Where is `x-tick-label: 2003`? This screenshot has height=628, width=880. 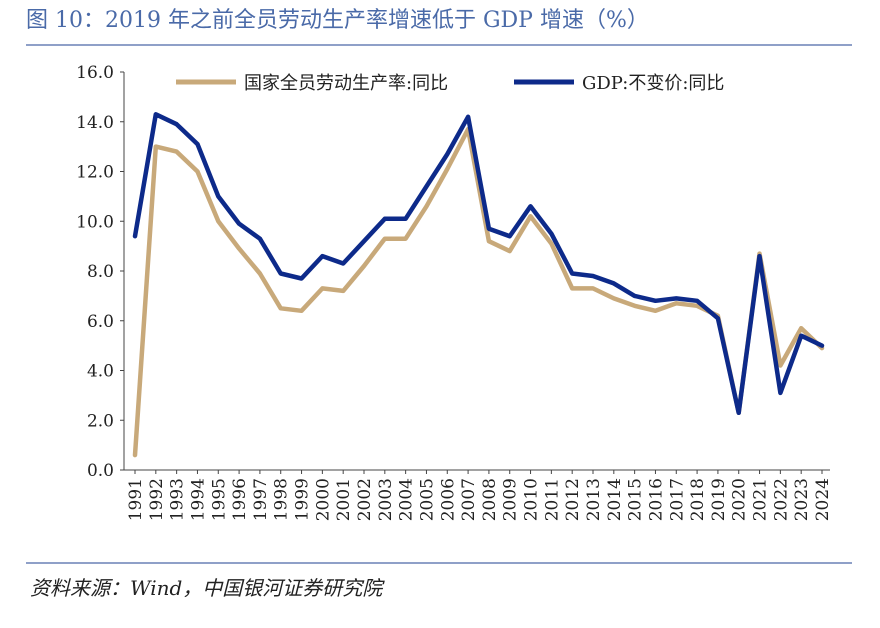
x-tick-label: 2003 is located at coordinates (386, 499).